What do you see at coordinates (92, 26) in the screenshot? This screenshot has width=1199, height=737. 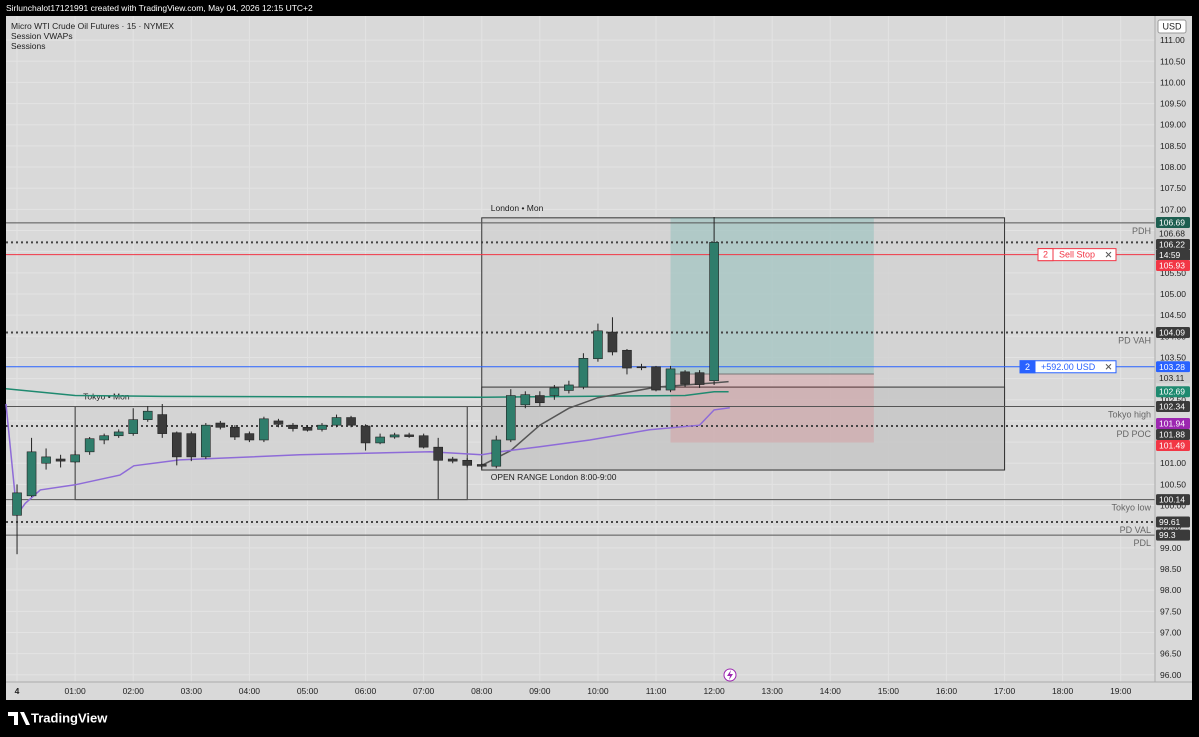 I see `symbol-title: Micro WTI Crude Oil Futures · 15 · NYMEX` at bounding box center [92, 26].